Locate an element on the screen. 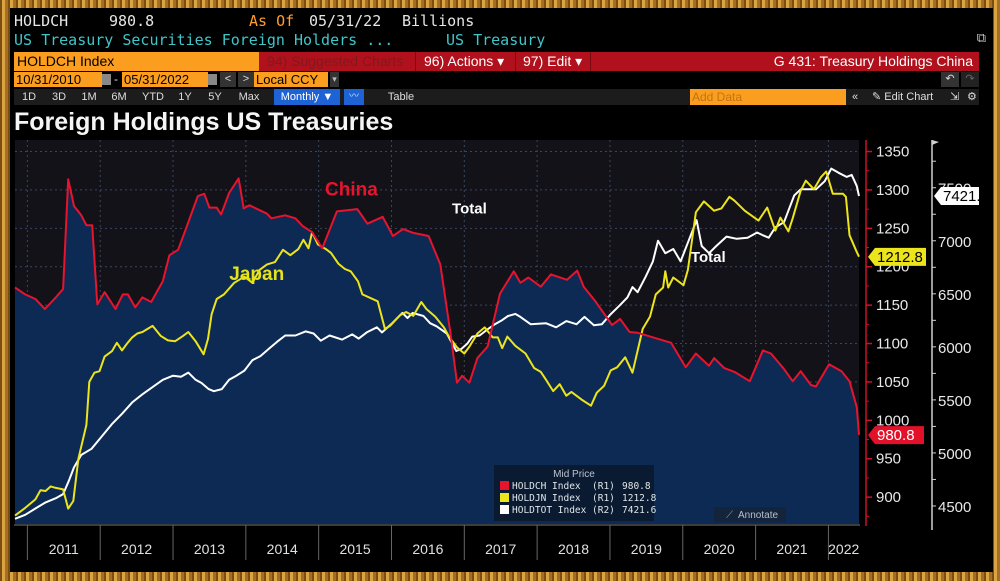 The width and height of the screenshot is (1000, 581). left-axis-label: 1250 is located at coordinates (892, 228).